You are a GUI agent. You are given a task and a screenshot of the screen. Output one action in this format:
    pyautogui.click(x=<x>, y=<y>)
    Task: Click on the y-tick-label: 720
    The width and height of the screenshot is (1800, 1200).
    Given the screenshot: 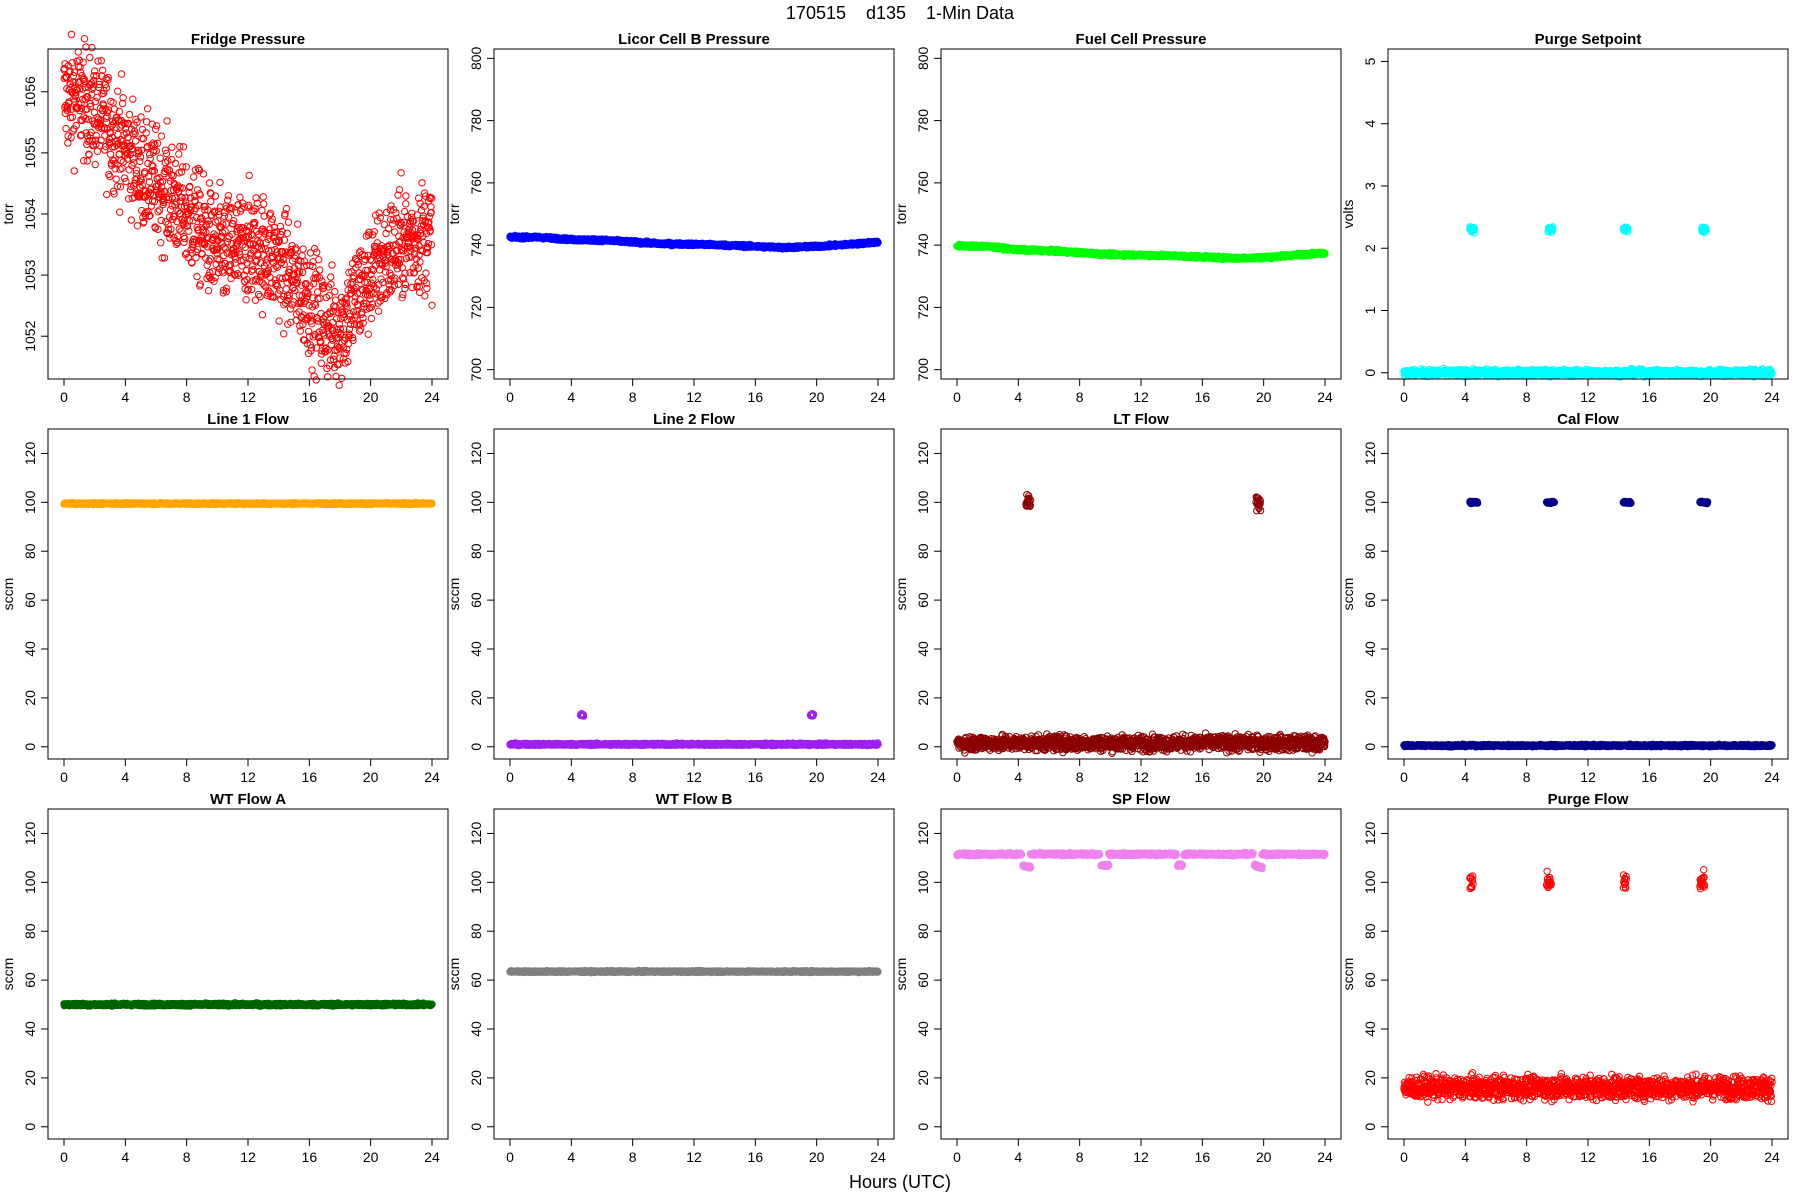 What is the action you would take?
    pyautogui.click(x=476, y=308)
    